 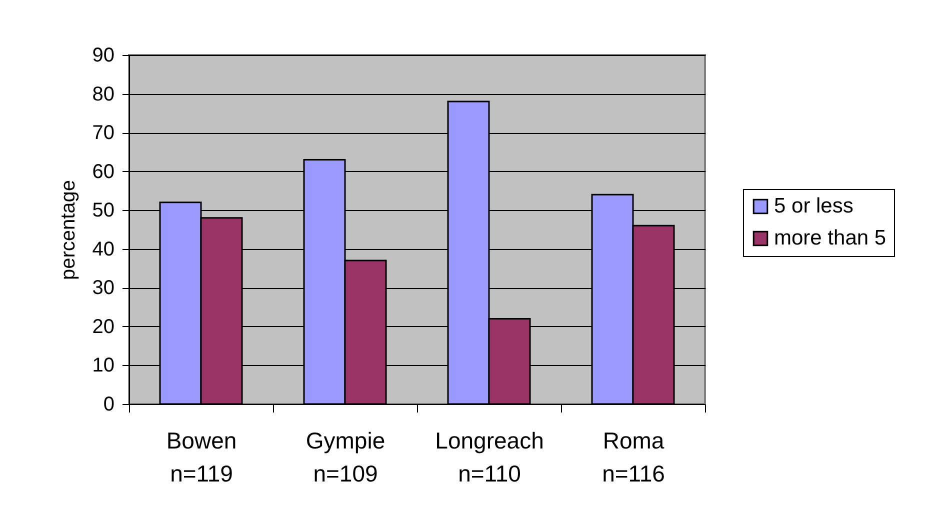 I want to click on legend-label: more than 5, so click(x=830, y=238).